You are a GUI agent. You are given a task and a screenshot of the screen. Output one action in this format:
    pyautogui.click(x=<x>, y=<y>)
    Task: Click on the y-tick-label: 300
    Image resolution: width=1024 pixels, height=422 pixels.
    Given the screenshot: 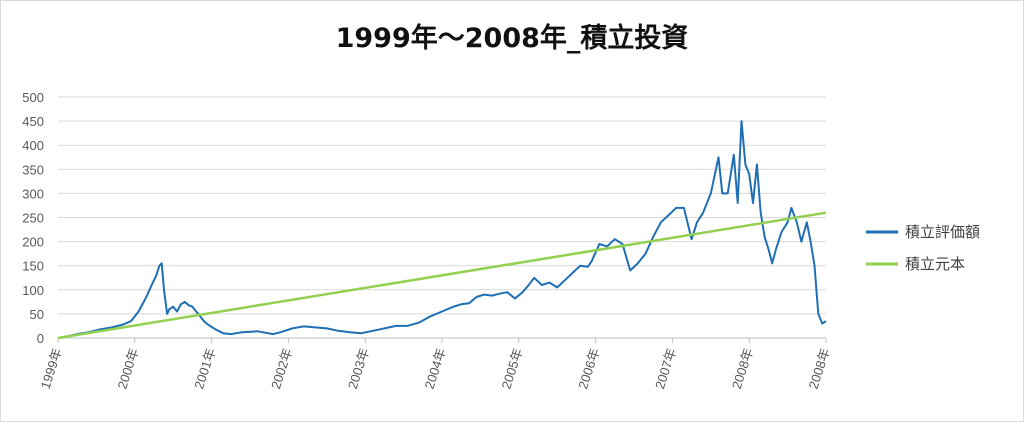 What is the action you would take?
    pyautogui.click(x=33, y=193)
    